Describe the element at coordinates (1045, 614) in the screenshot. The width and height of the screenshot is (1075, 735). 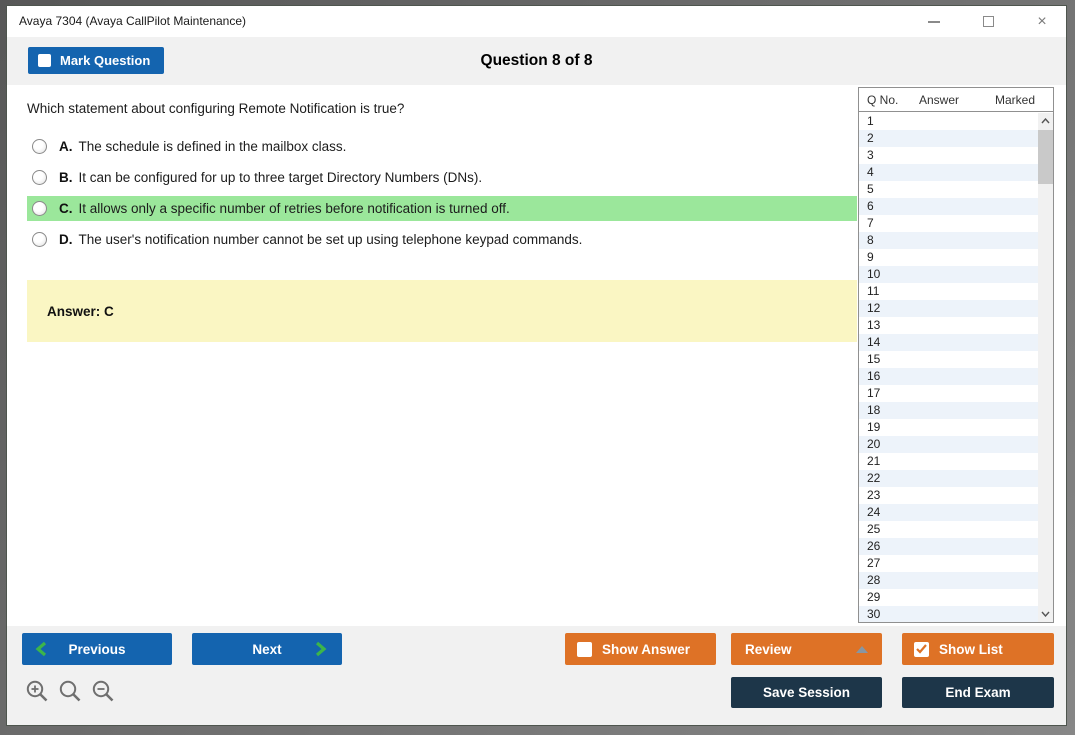
I see `scroll-down-icon` at that location.